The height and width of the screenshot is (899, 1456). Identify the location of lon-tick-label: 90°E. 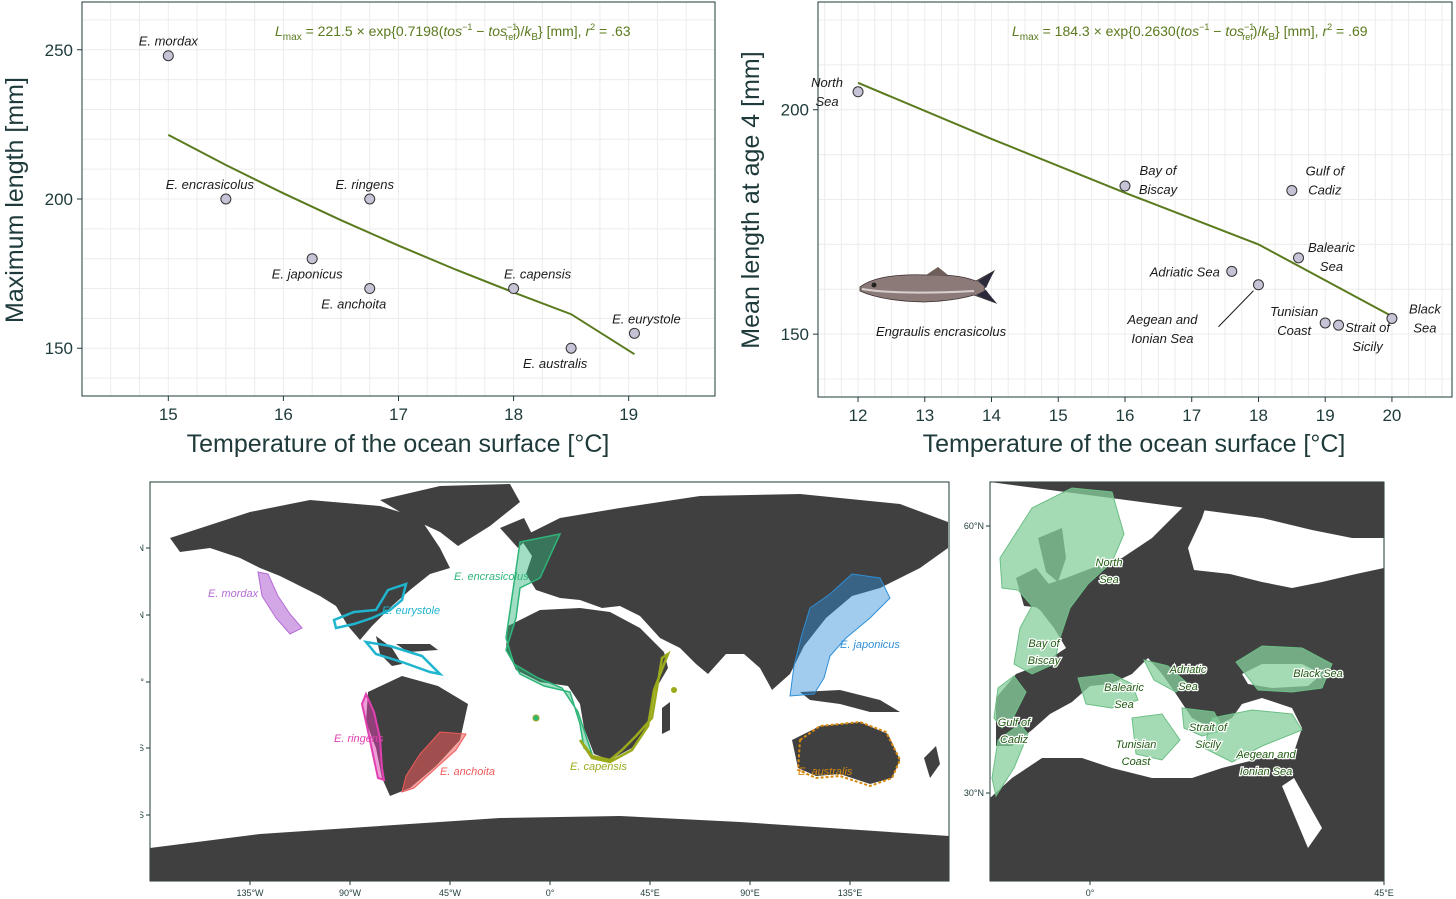
(750, 893).